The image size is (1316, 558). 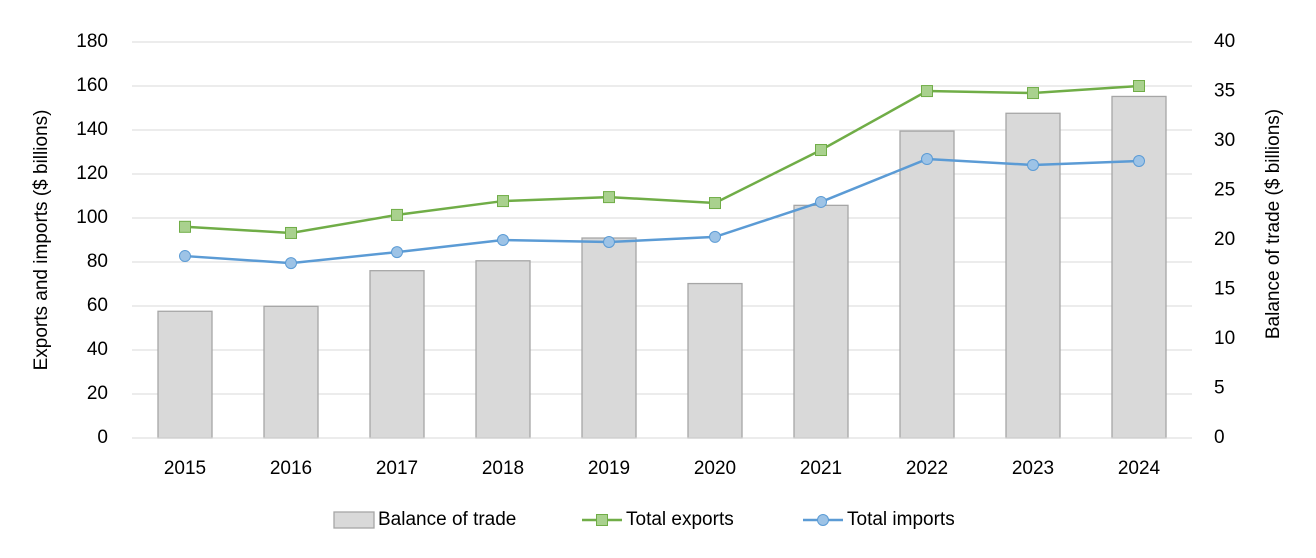 What do you see at coordinates (927, 468) in the screenshot?
I see `x-tick-label: 2022` at bounding box center [927, 468].